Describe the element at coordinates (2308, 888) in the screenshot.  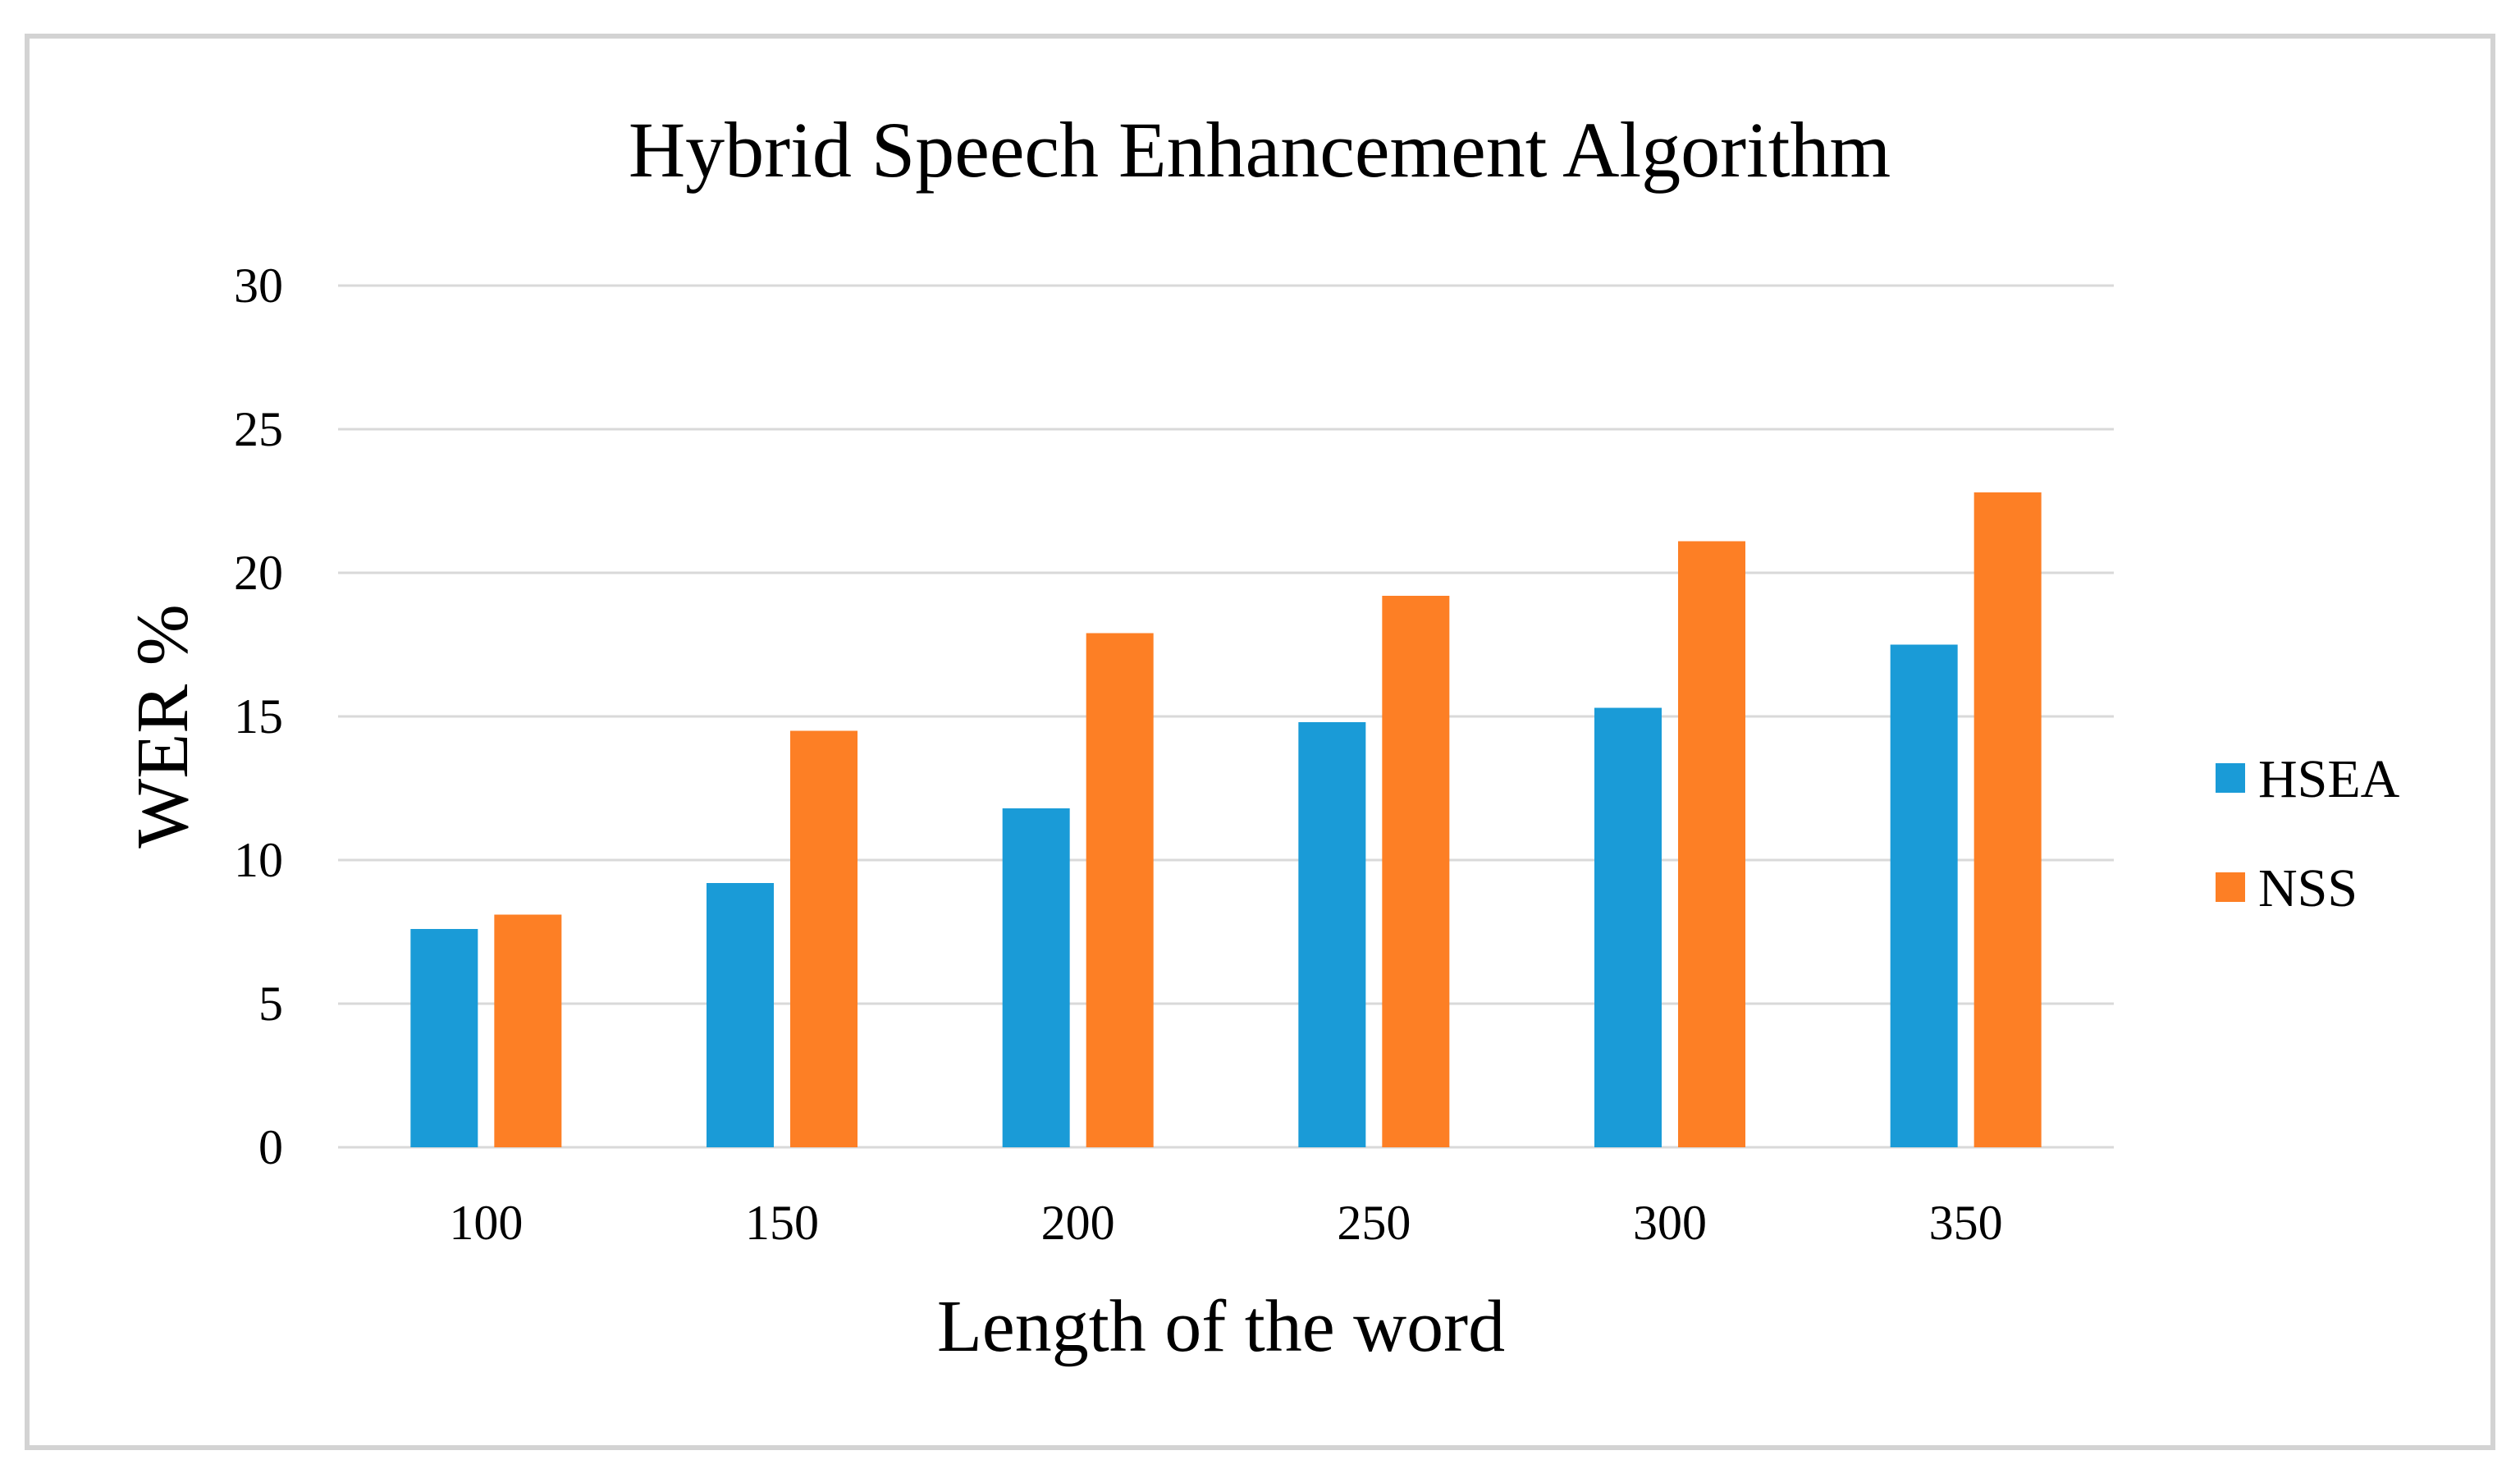
I see `legend-label-nss: NSS` at that location.